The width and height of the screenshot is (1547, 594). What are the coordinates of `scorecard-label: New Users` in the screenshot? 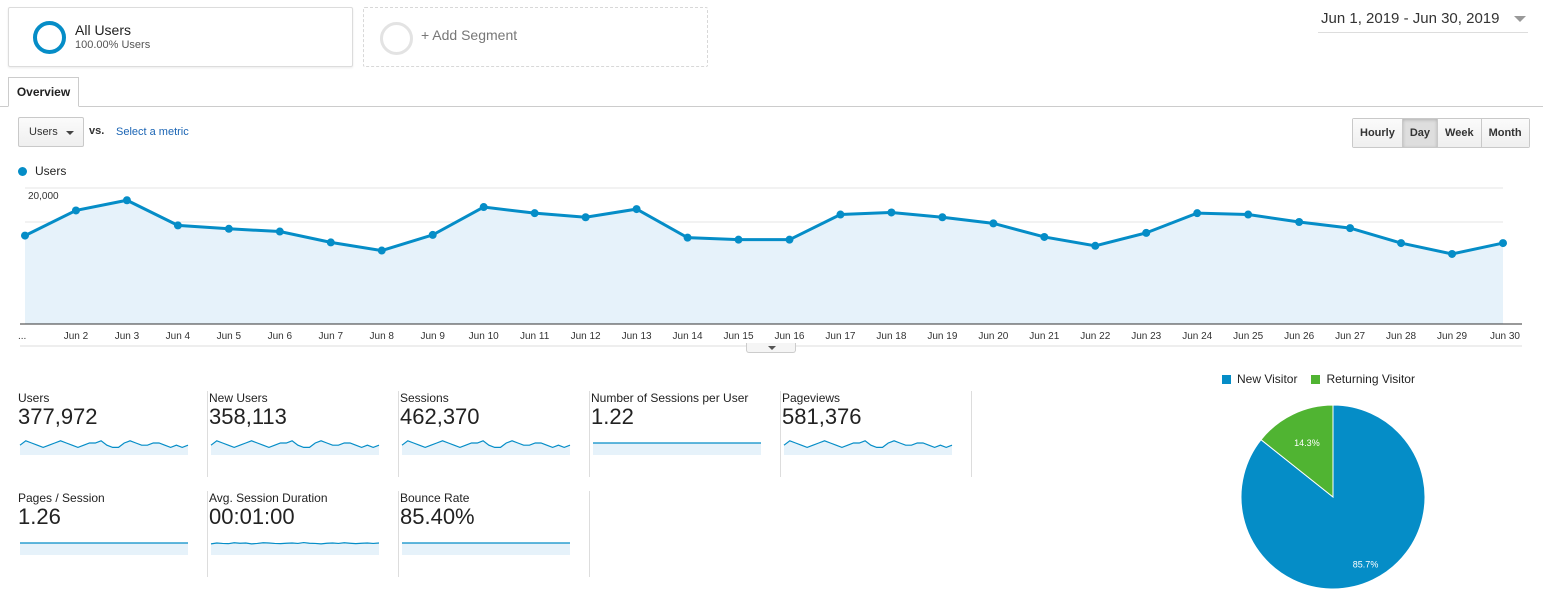 It's located at (238, 398).